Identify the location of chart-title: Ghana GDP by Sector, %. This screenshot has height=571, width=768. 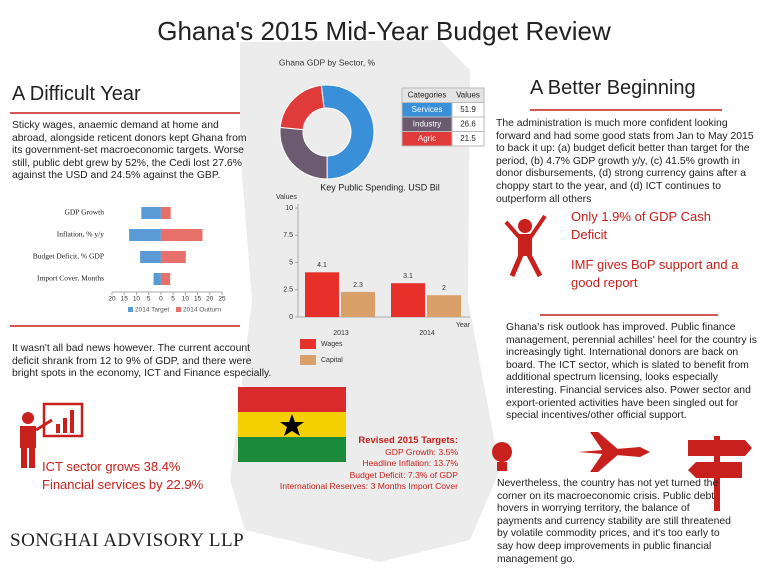
(327, 62).